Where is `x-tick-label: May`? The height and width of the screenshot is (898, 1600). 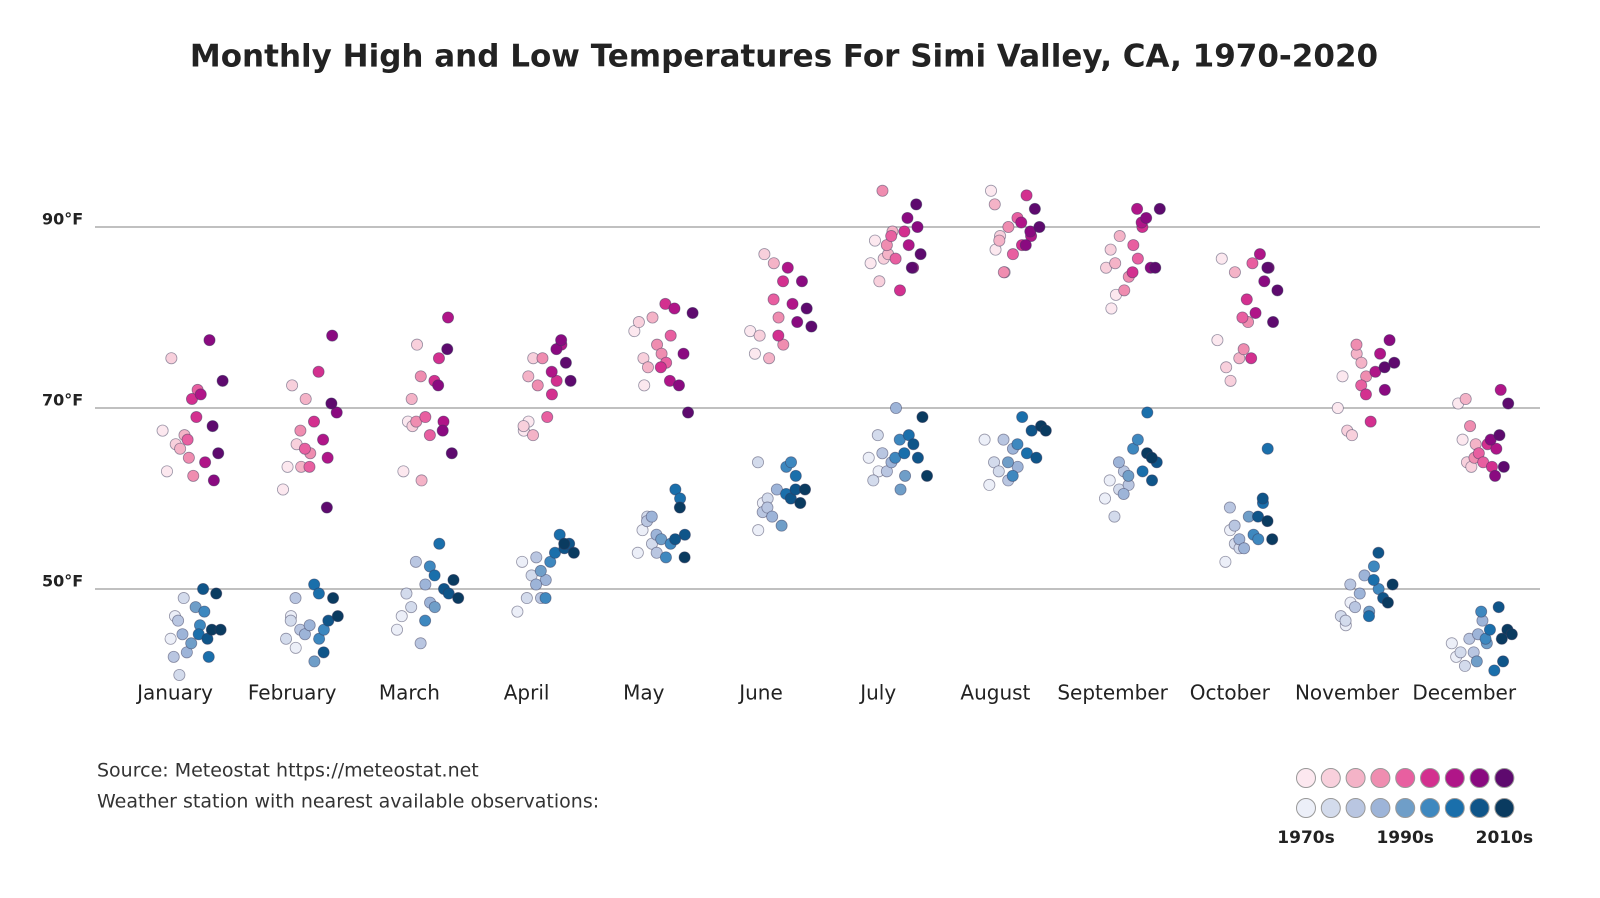 x-tick-label: May is located at coordinates (644, 693).